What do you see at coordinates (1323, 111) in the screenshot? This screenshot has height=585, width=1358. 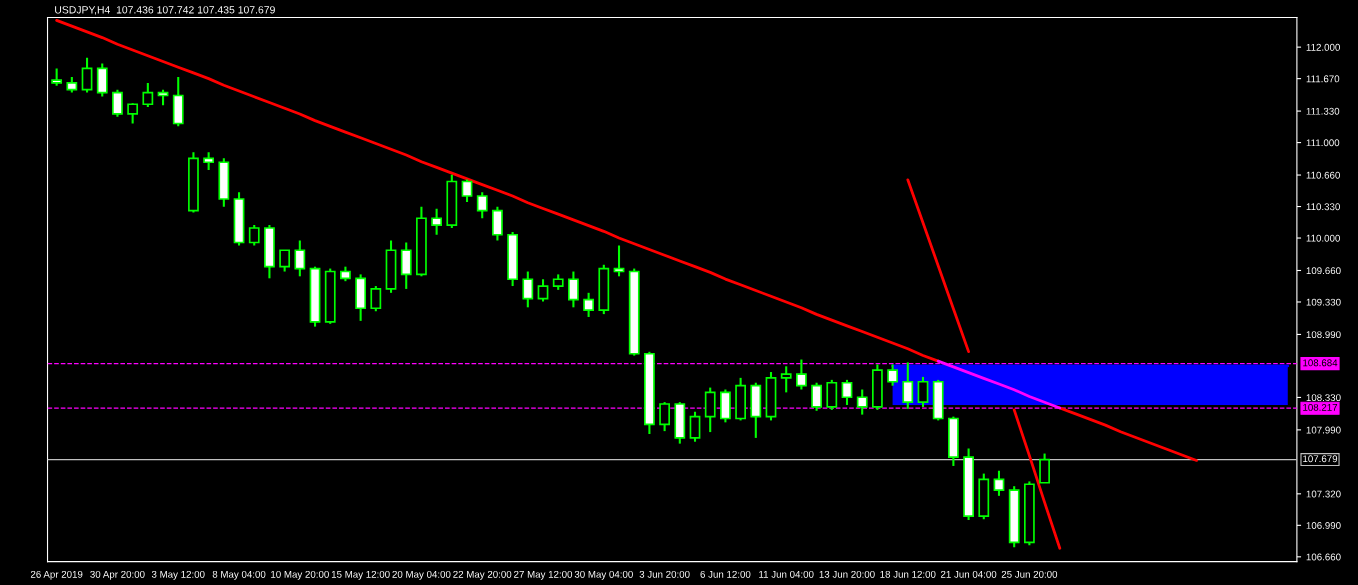 I see `y-tick-label: 111.330` at bounding box center [1323, 111].